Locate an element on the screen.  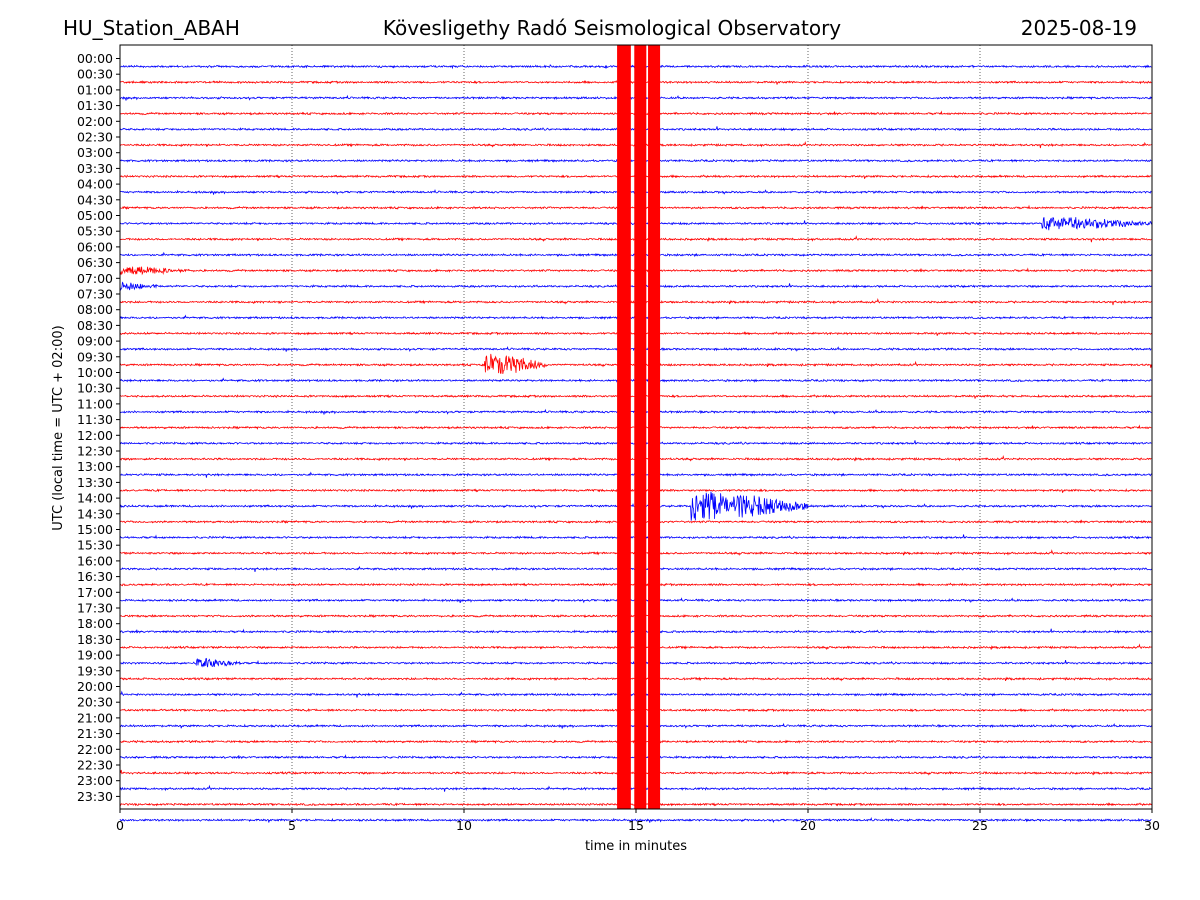
y-tick-label: 16:30 is located at coordinates (95, 576).